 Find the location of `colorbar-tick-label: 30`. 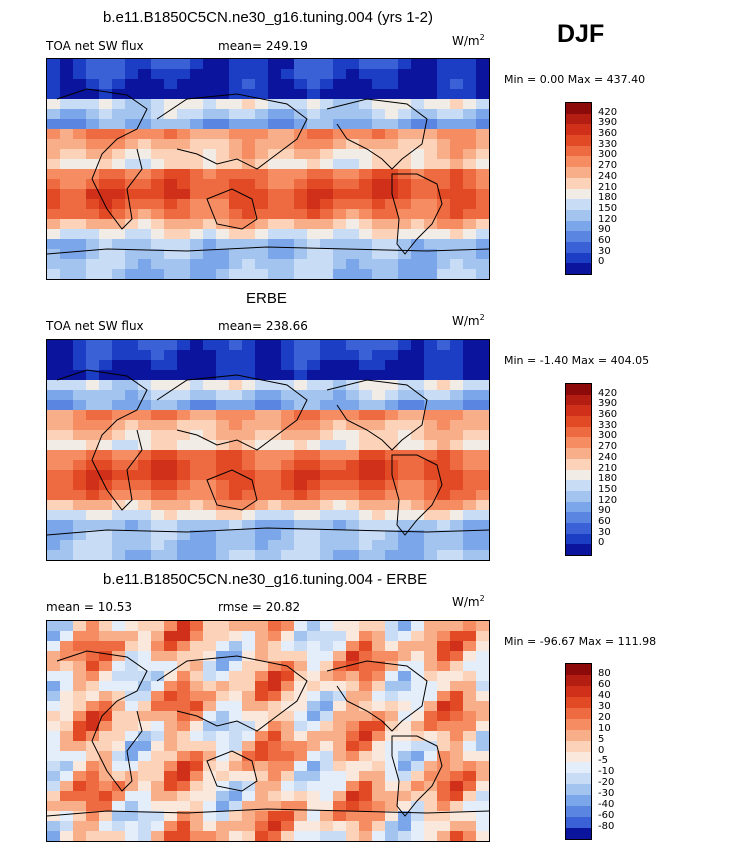

colorbar-tick-label: 30 is located at coordinates (604, 706).